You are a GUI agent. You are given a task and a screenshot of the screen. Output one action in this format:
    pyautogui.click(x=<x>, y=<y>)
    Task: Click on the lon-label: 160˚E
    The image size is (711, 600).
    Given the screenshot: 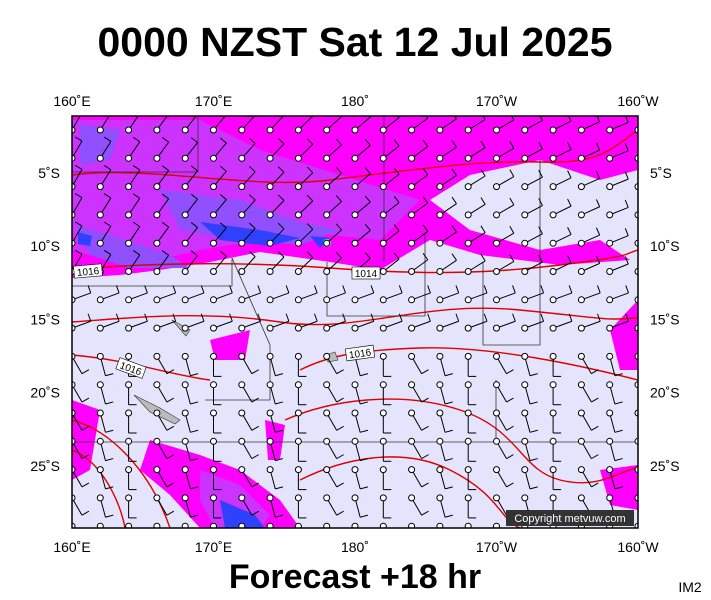 What is the action you would take?
    pyautogui.click(x=71, y=101)
    